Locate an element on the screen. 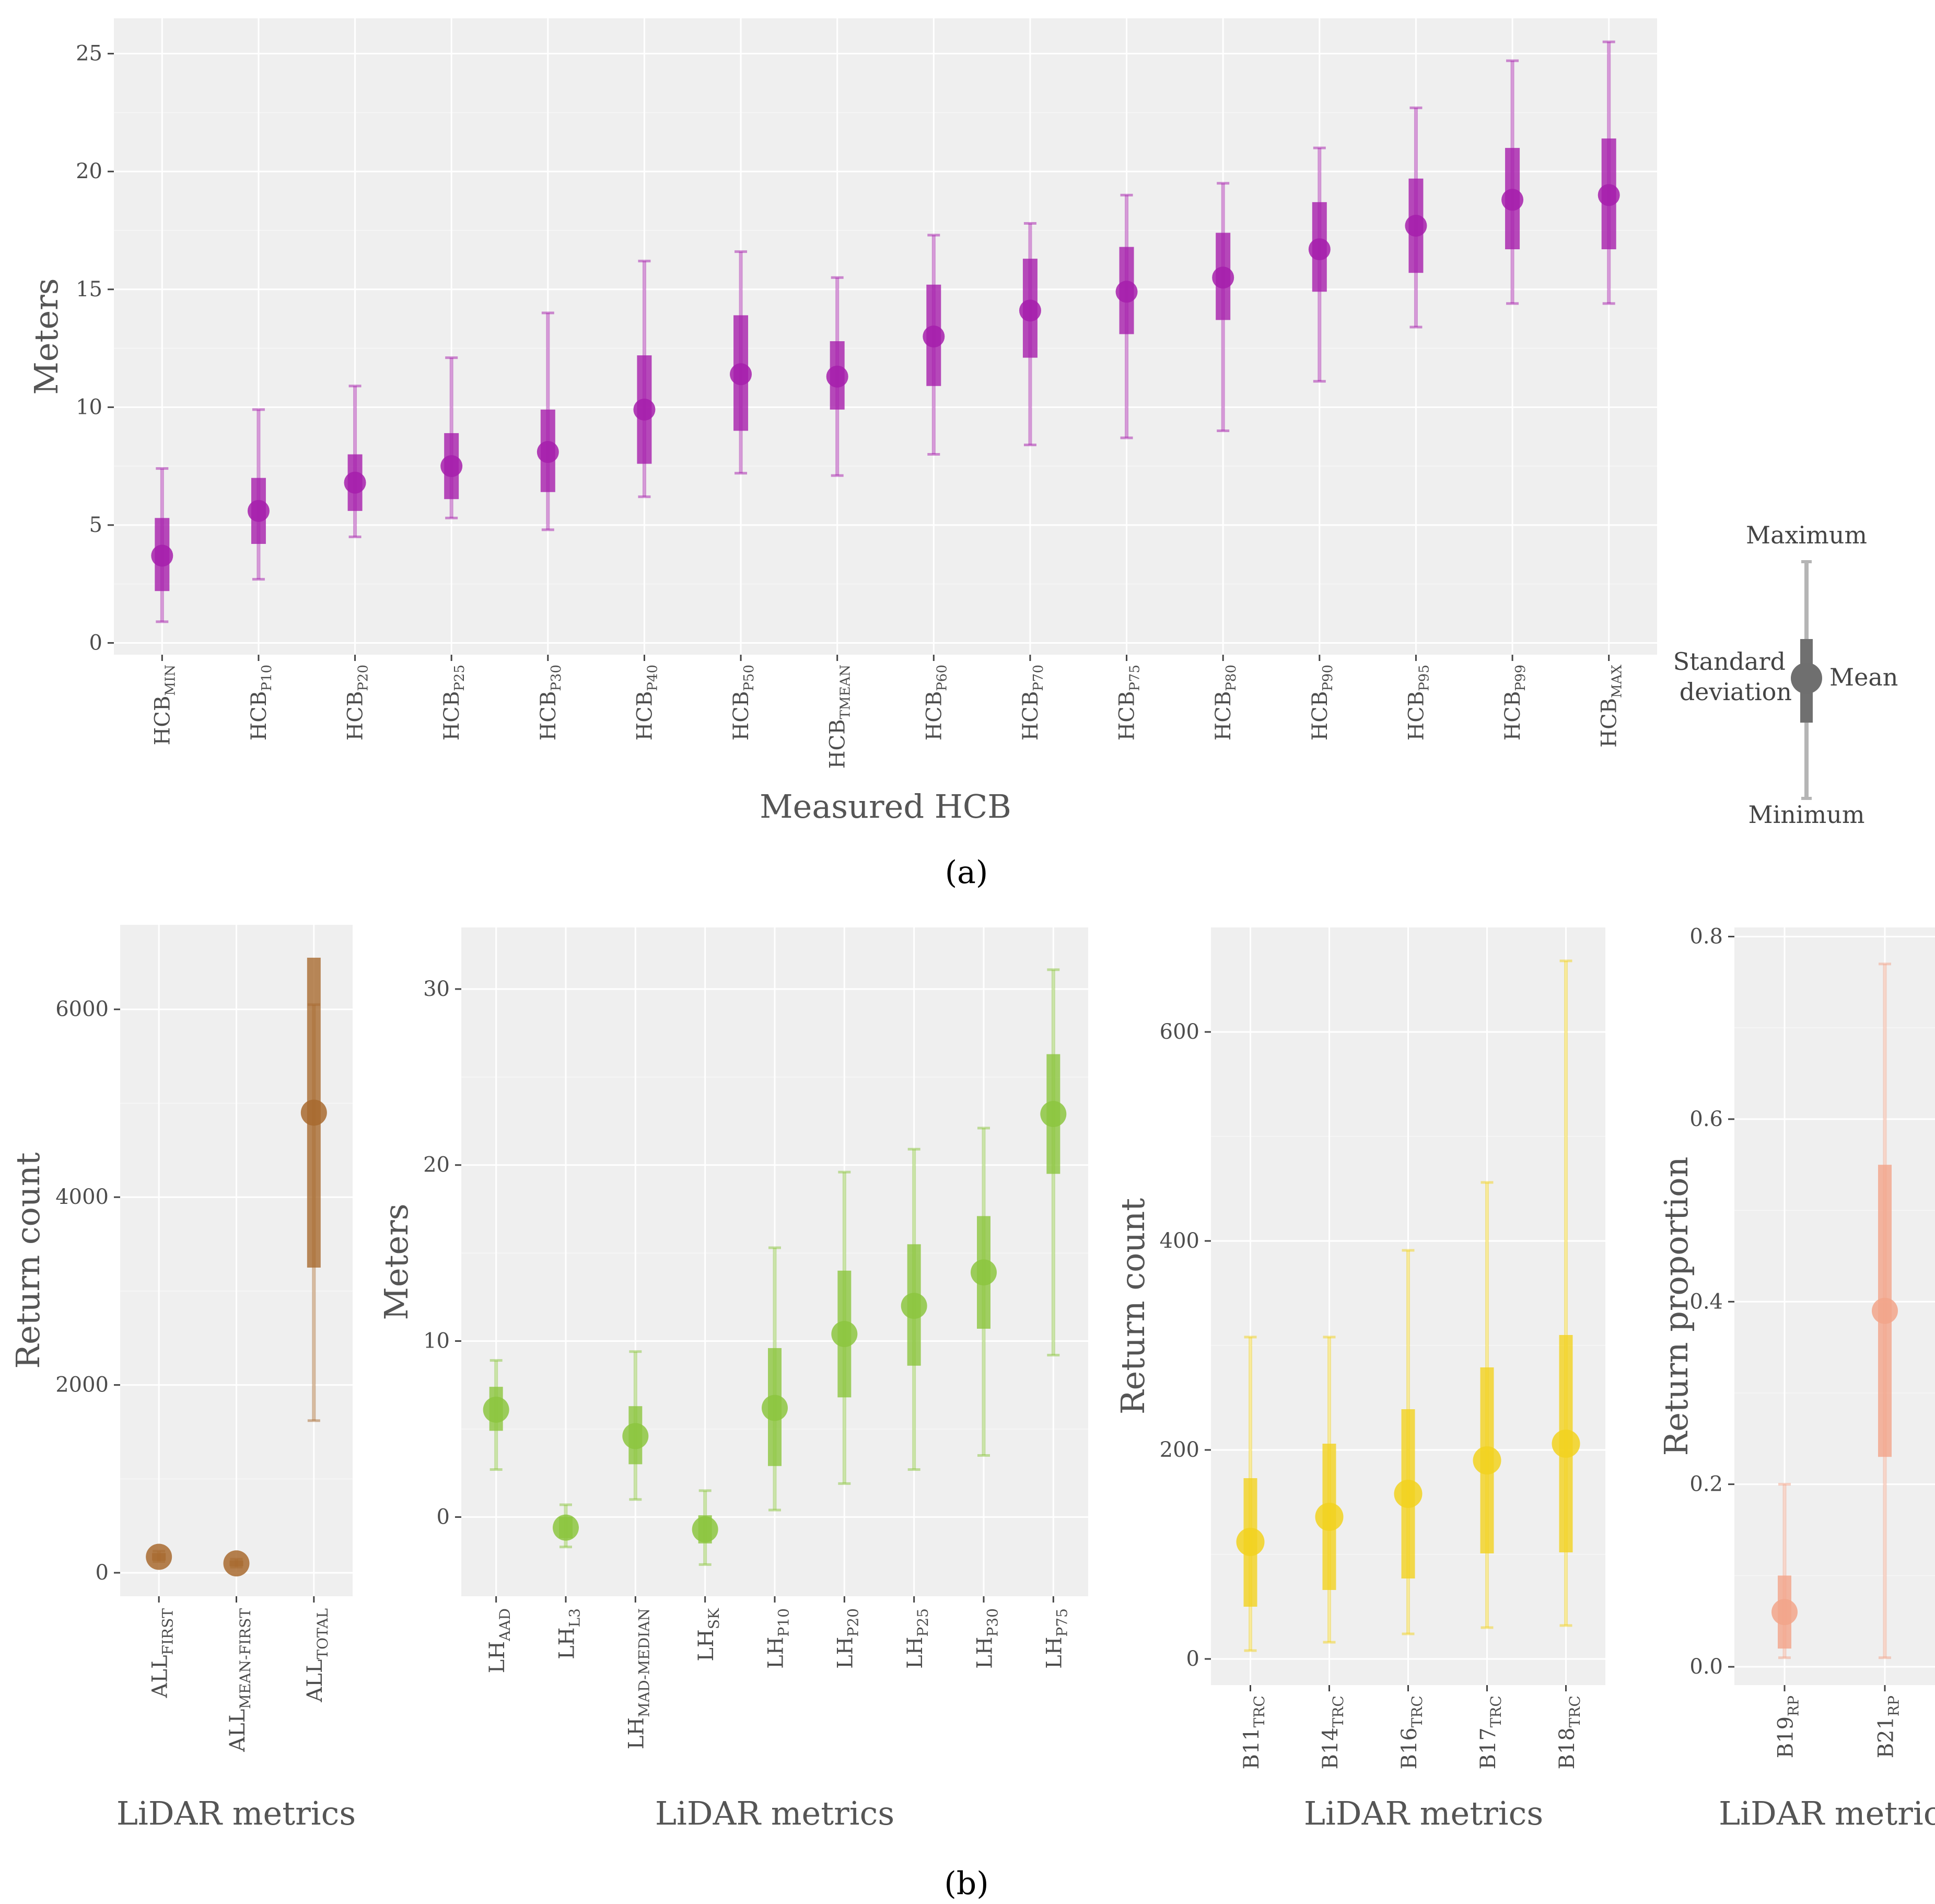 The image size is (1935, 1904). x-category-label: B16TRC is located at coordinates (1411, 1733).